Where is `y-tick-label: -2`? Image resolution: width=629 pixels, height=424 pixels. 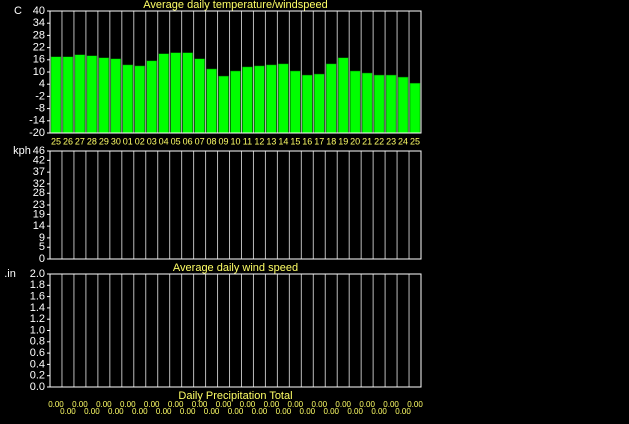 y-tick-label: -2 is located at coordinates (40, 96).